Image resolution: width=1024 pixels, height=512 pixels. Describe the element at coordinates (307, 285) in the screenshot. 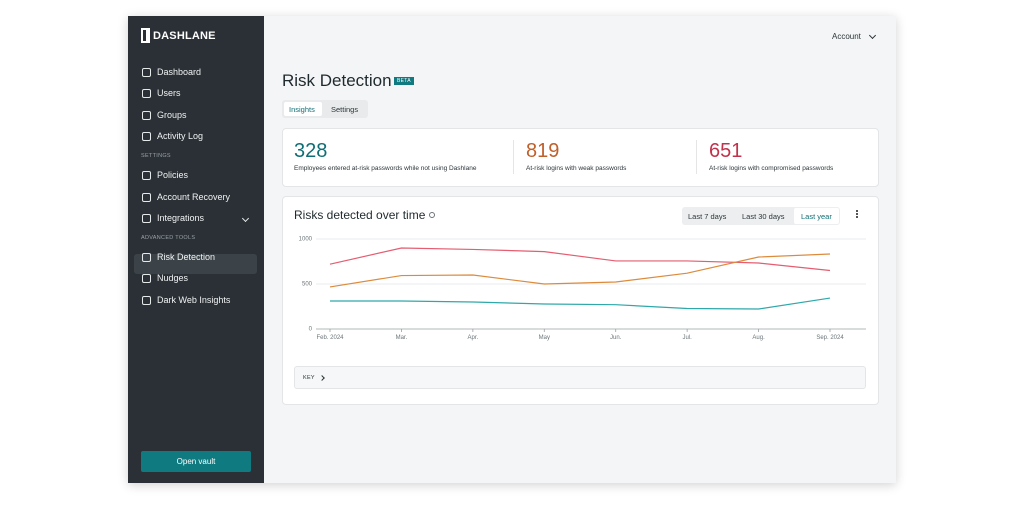

I see `y-tick-label: 500` at that location.